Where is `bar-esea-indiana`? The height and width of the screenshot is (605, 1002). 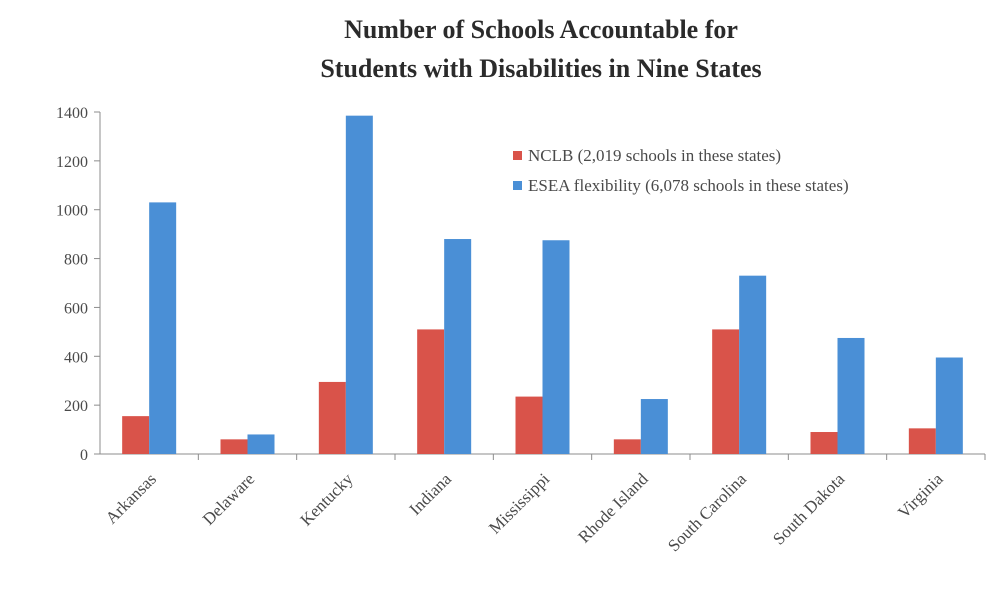
bar-esea-indiana is located at coordinates (458, 346).